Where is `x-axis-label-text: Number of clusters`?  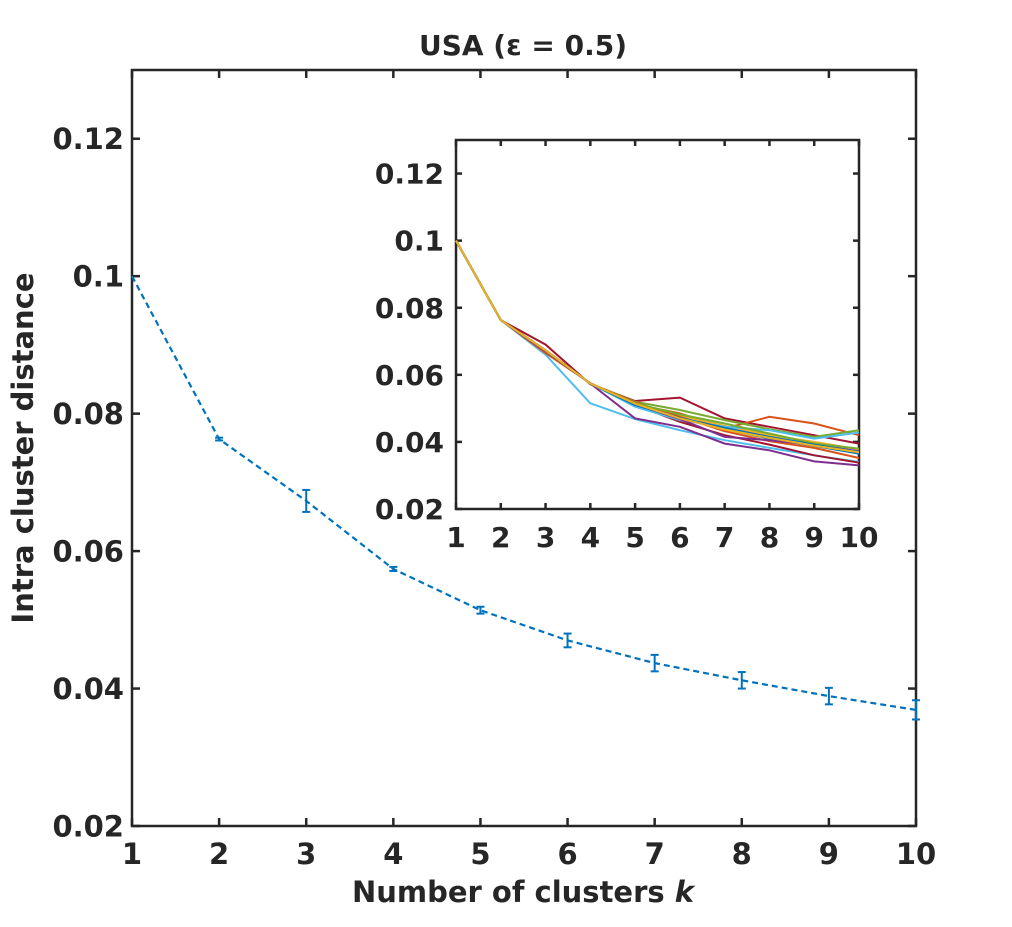
x-axis-label-text: Number of clusters is located at coordinates (513, 892).